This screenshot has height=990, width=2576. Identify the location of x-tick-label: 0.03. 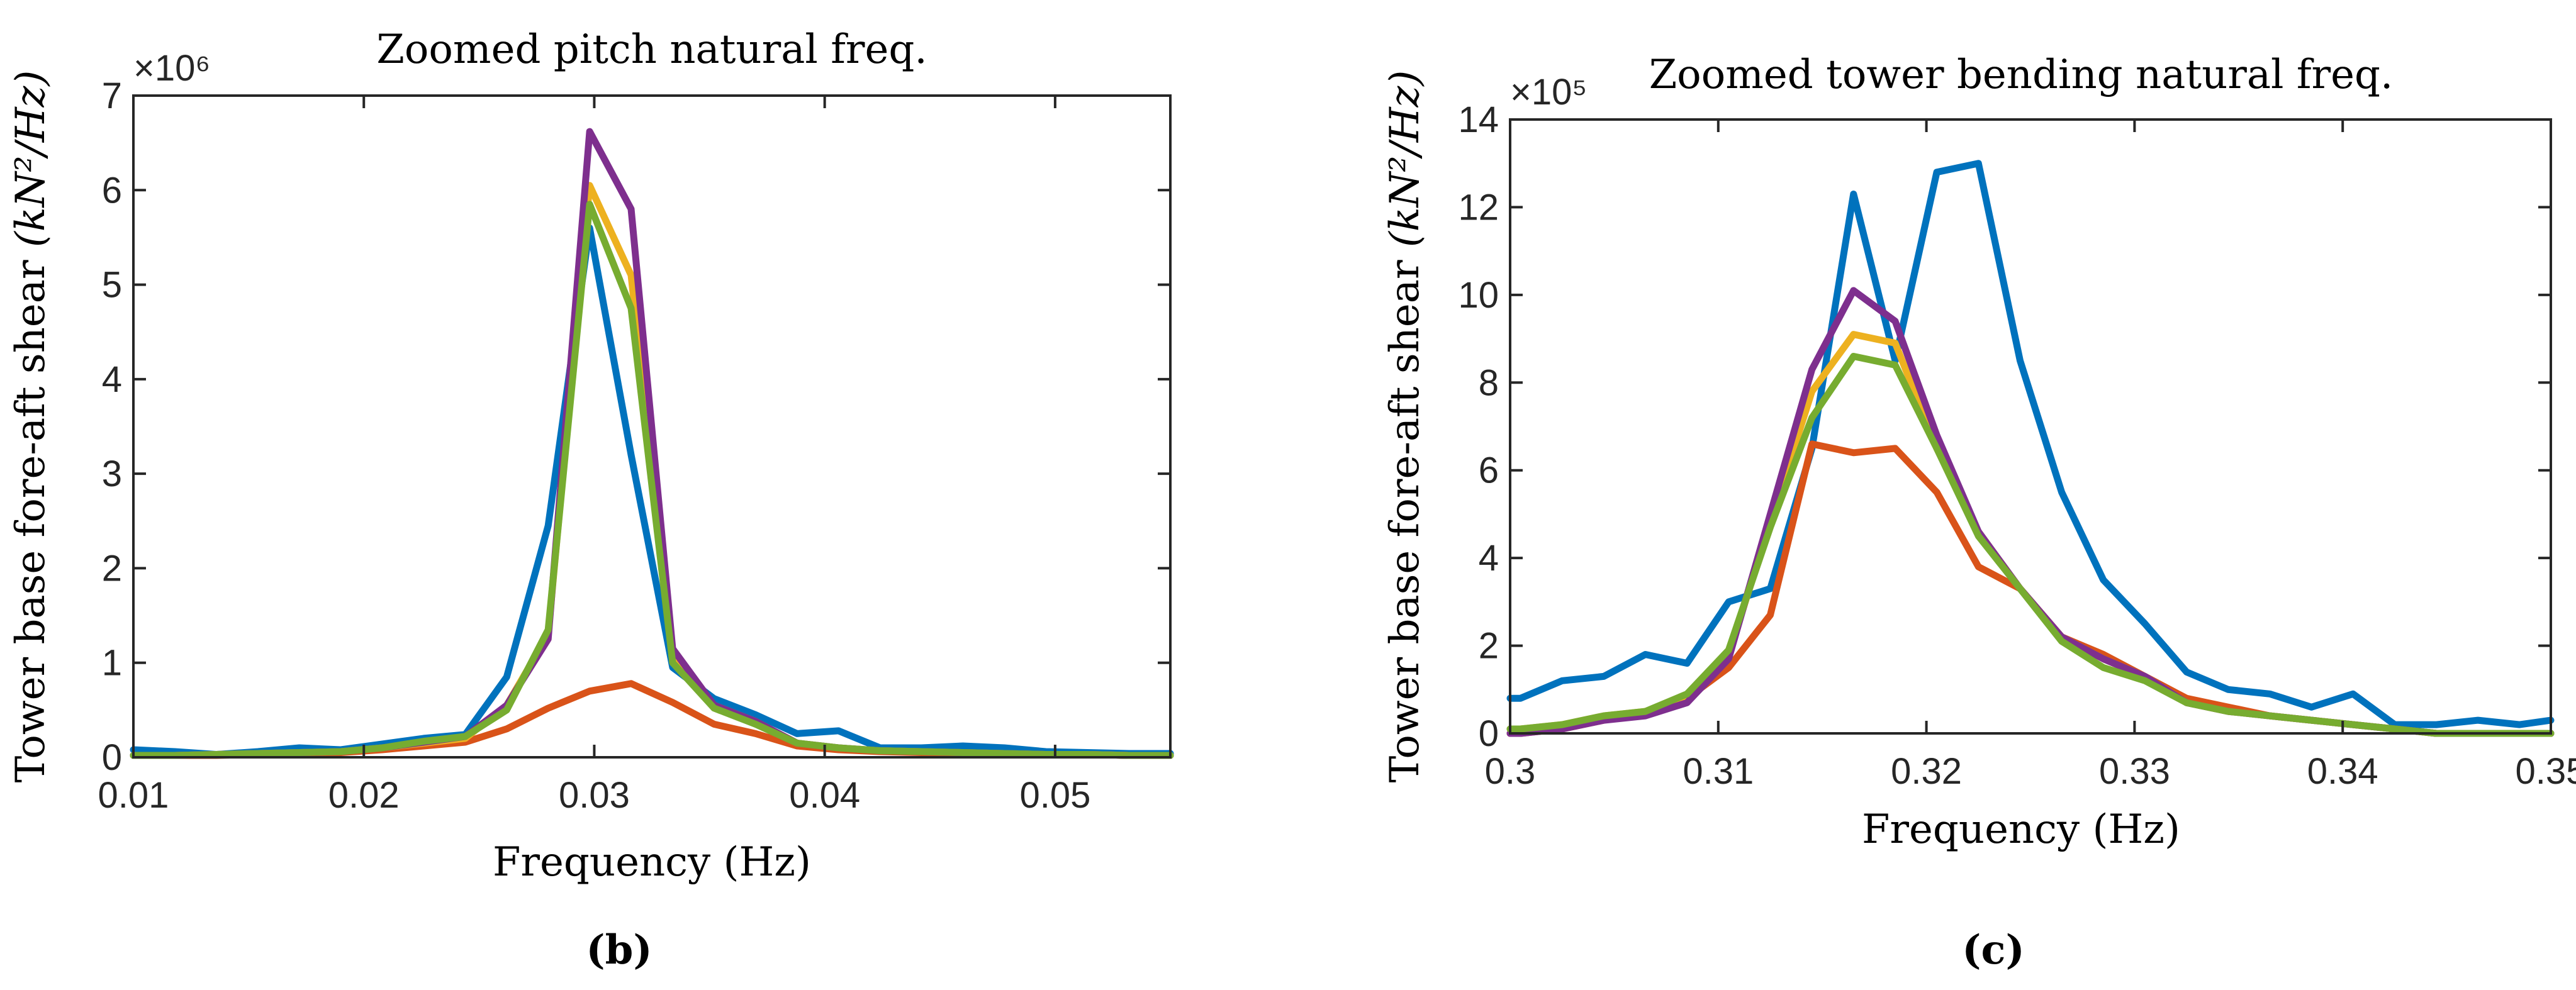
(594, 795).